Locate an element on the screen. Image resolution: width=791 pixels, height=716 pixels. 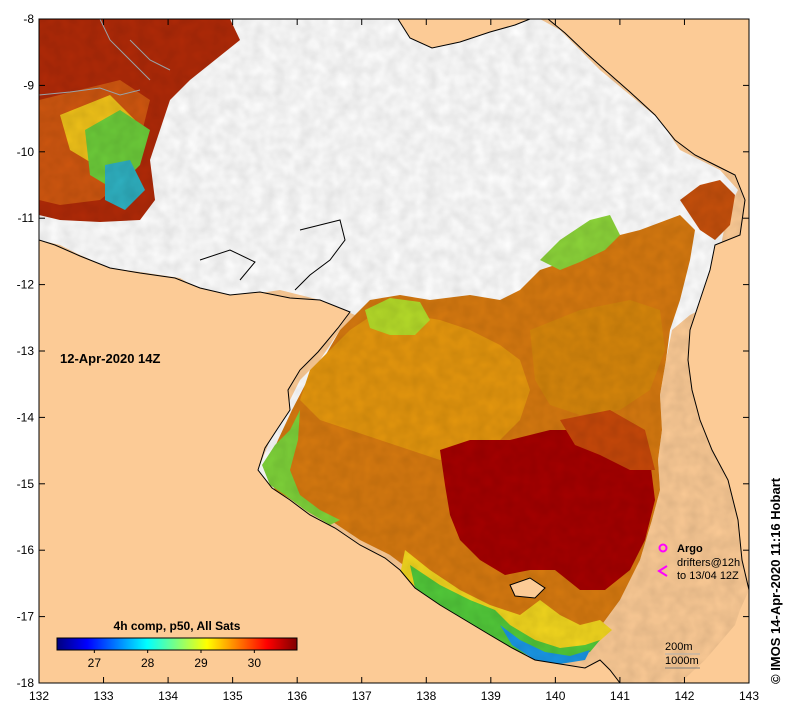
argo-label: Argo is located at coordinates (690, 549).